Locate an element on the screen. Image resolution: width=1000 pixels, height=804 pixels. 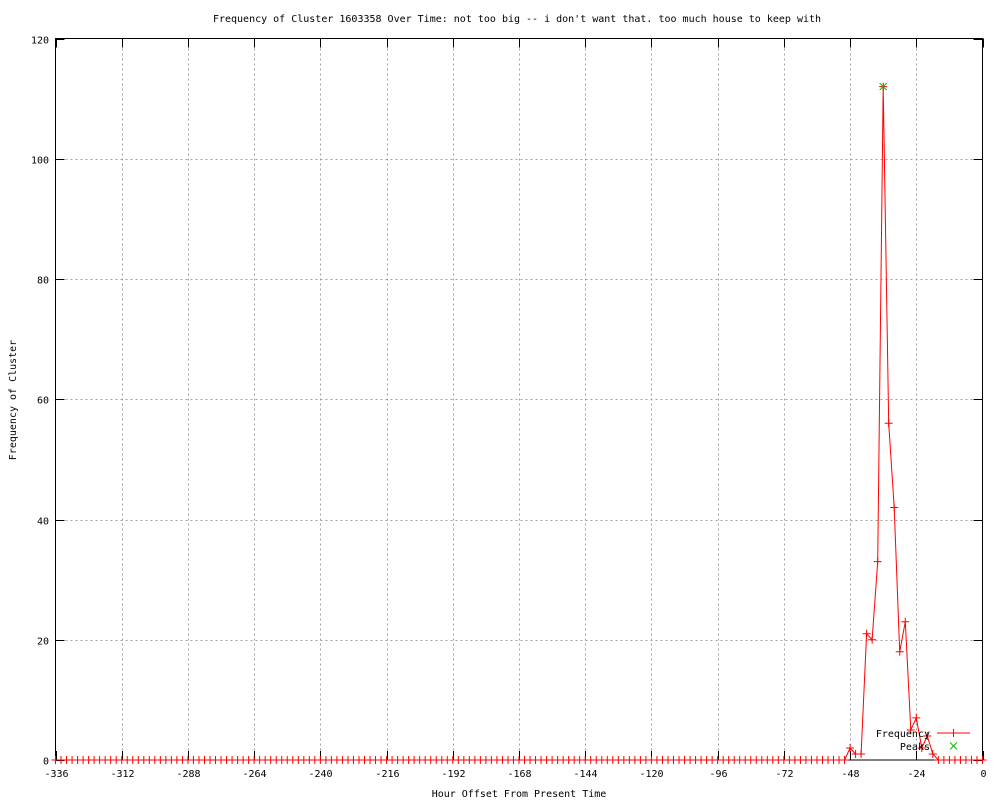
y-tick-label: 100 is located at coordinates (40, 161).